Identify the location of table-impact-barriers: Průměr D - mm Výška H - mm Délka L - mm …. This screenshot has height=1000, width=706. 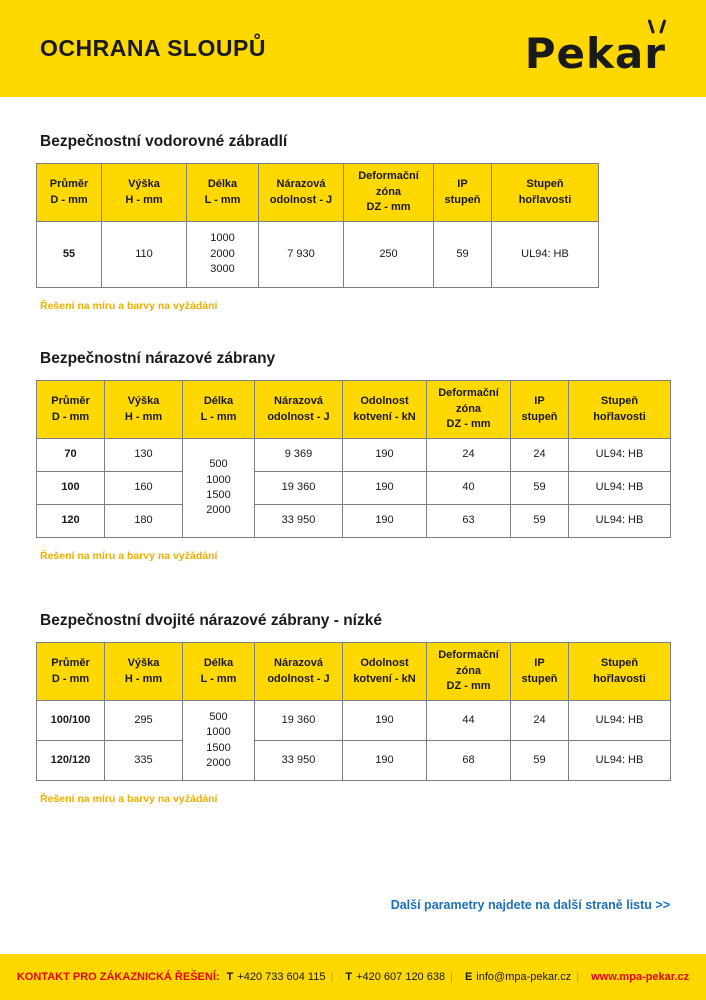
(353, 459).